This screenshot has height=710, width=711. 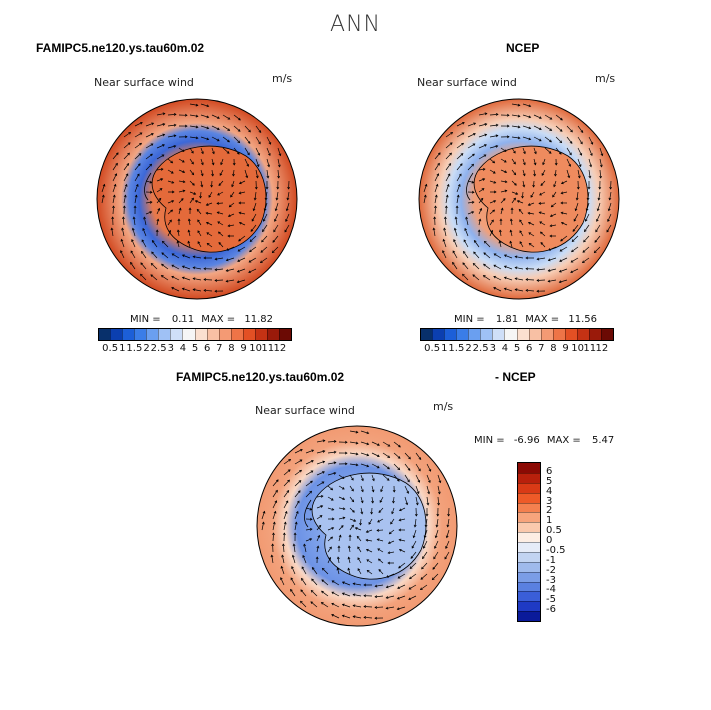 I want to click on panel-obs-max-value: 11.56, so click(x=582, y=319).